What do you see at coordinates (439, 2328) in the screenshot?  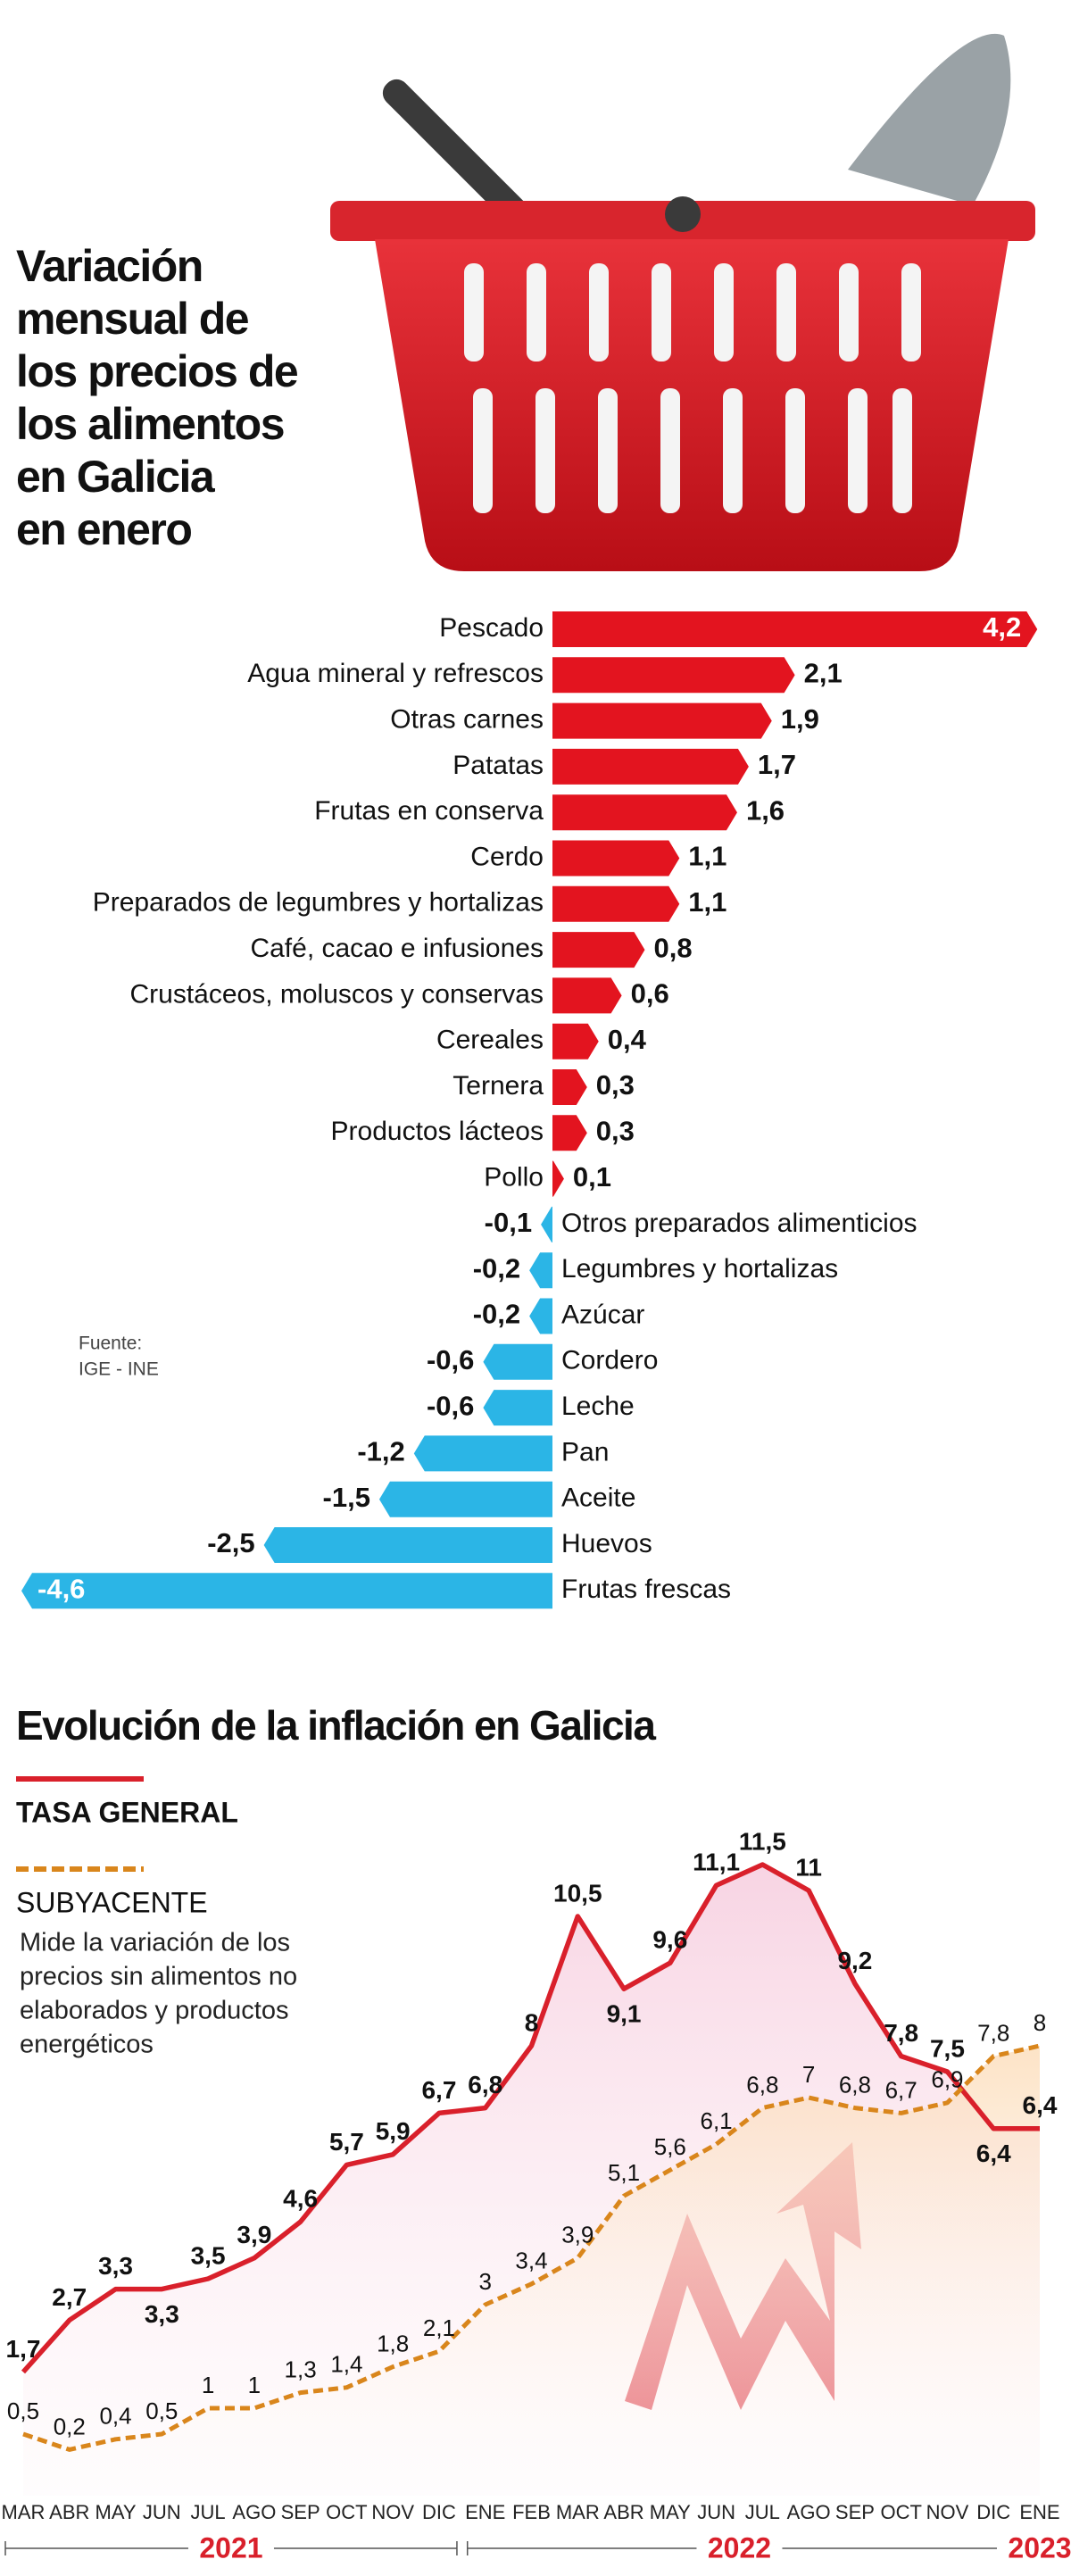 I see `data-label: 2,1` at bounding box center [439, 2328].